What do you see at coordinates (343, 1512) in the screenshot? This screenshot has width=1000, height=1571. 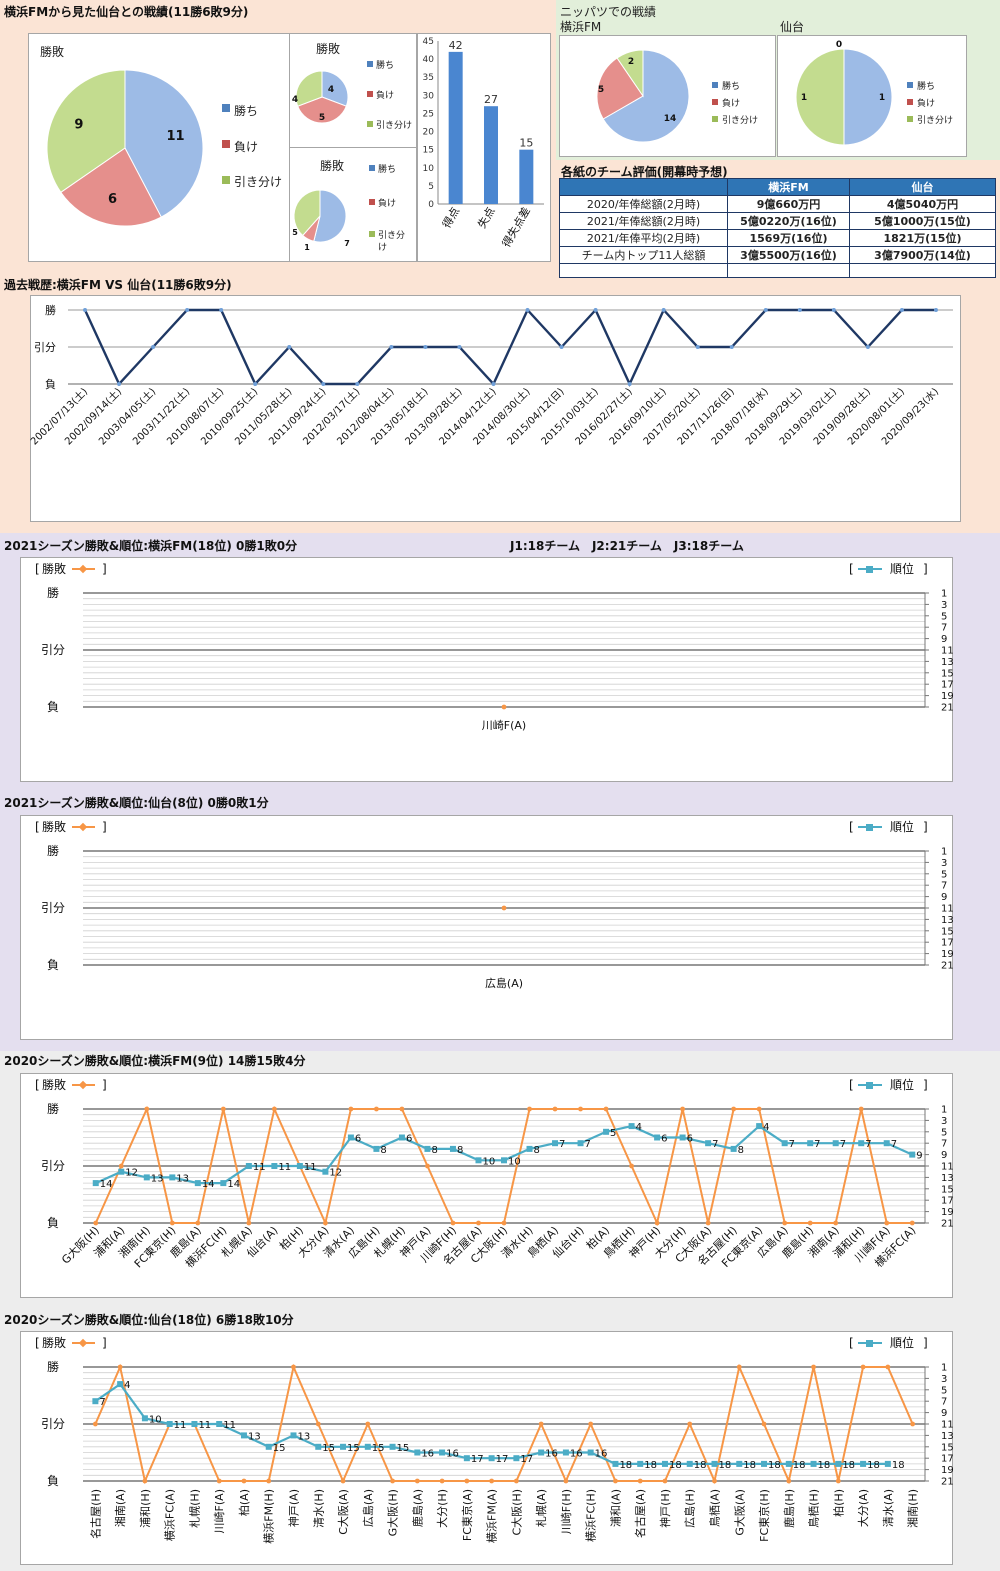 I see `x-category-label: C大阪(A)` at bounding box center [343, 1512].